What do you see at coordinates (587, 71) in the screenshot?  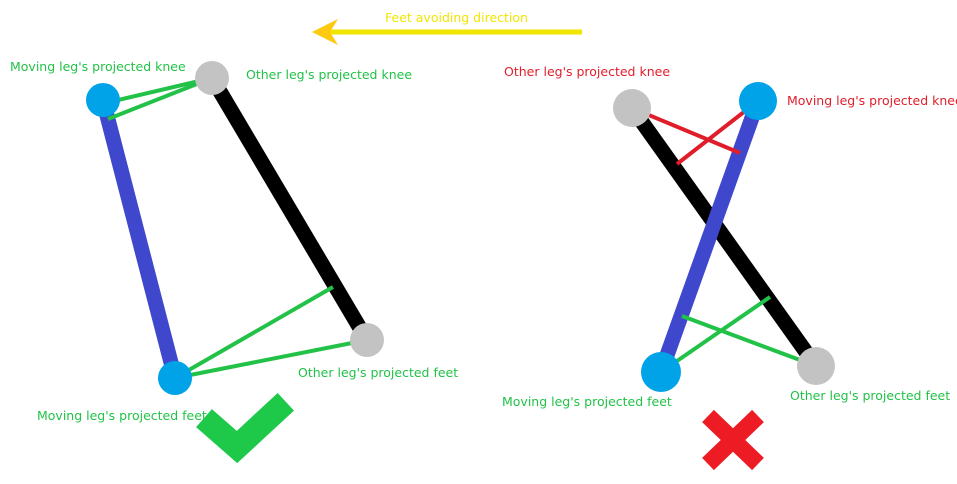 I see `right-other-knee-label: Other leg's projected knee` at bounding box center [587, 71].